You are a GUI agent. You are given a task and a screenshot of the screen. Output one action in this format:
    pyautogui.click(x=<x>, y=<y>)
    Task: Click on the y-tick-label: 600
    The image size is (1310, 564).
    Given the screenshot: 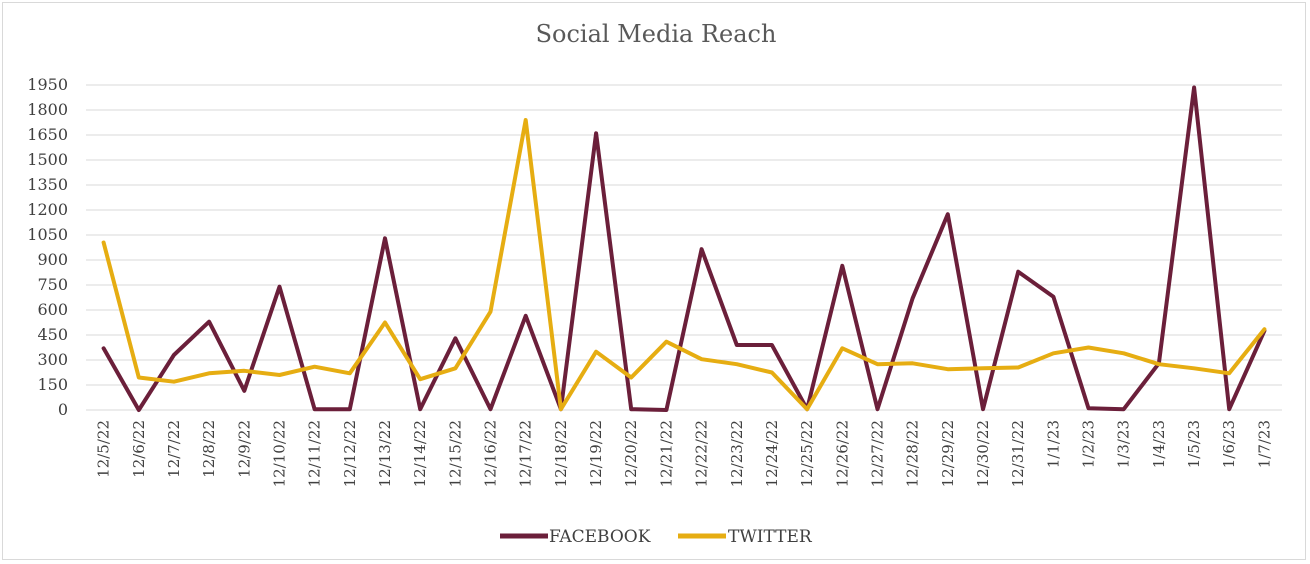 What is the action you would take?
    pyautogui.click(x=52, y=309)
    